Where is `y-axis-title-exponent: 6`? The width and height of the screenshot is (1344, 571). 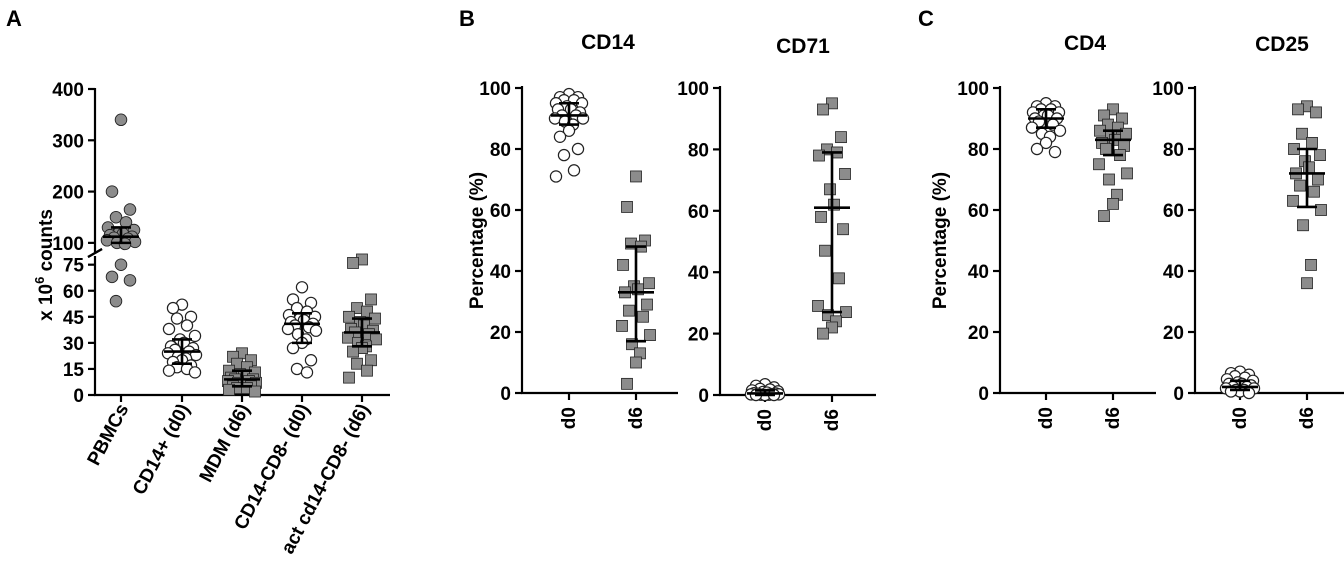
y-axis-title-exponent: 6 is located at coordinates (39, 280).